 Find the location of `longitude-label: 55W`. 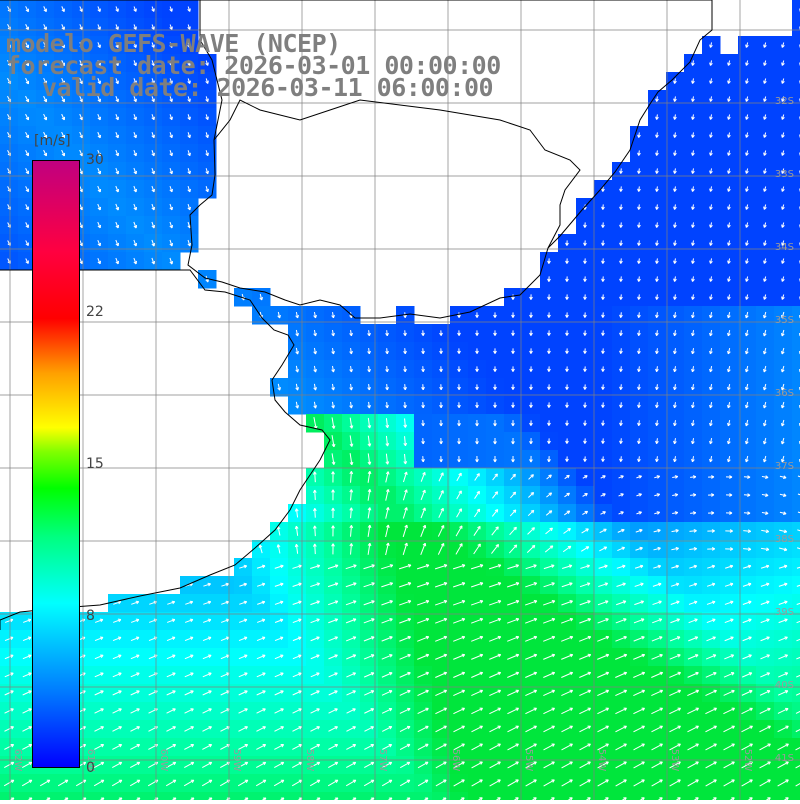

longitude-label: 55W is located at coordinates (528, 760).